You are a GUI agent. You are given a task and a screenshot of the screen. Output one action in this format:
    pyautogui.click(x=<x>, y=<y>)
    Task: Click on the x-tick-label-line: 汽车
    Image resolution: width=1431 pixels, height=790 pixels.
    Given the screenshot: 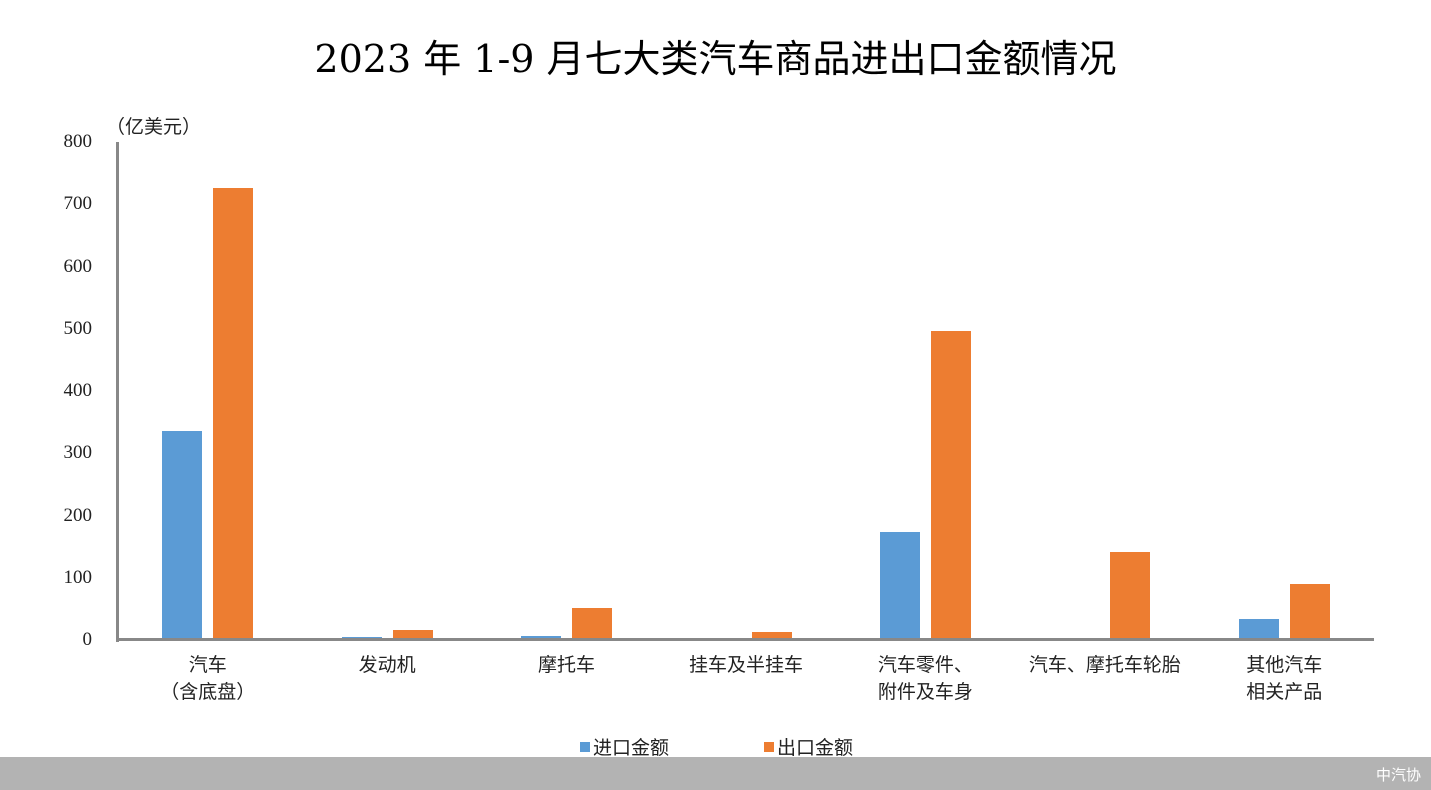 What is the action you would take?
    pyautogui.click(x=207, y=665)
    